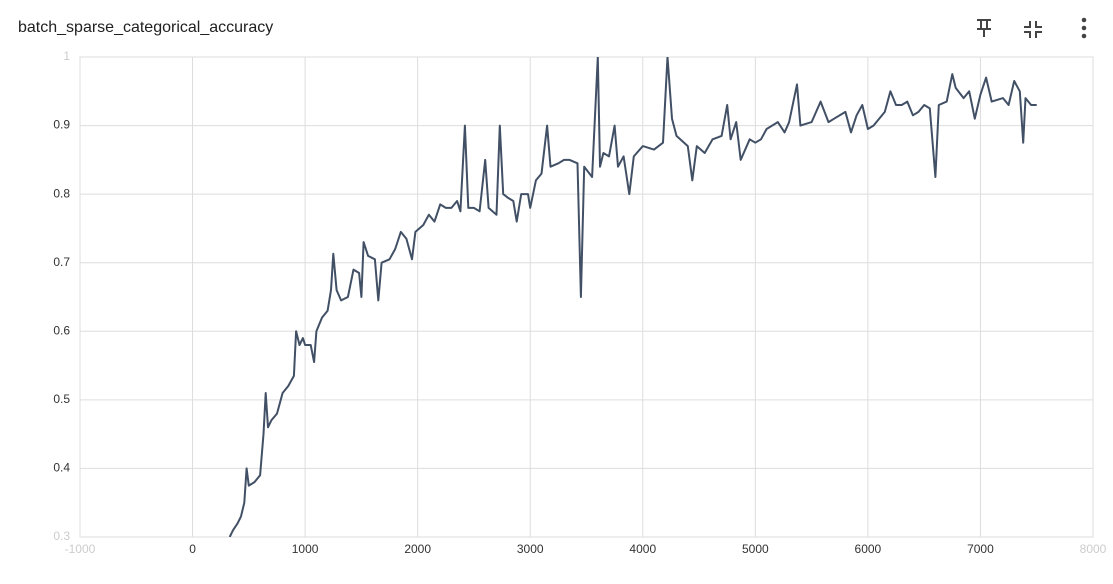  What do you see at coordinates (61, 399) in the screenshot?
I see `y-tick-label: 0.5` at bounding box center [61, 399].